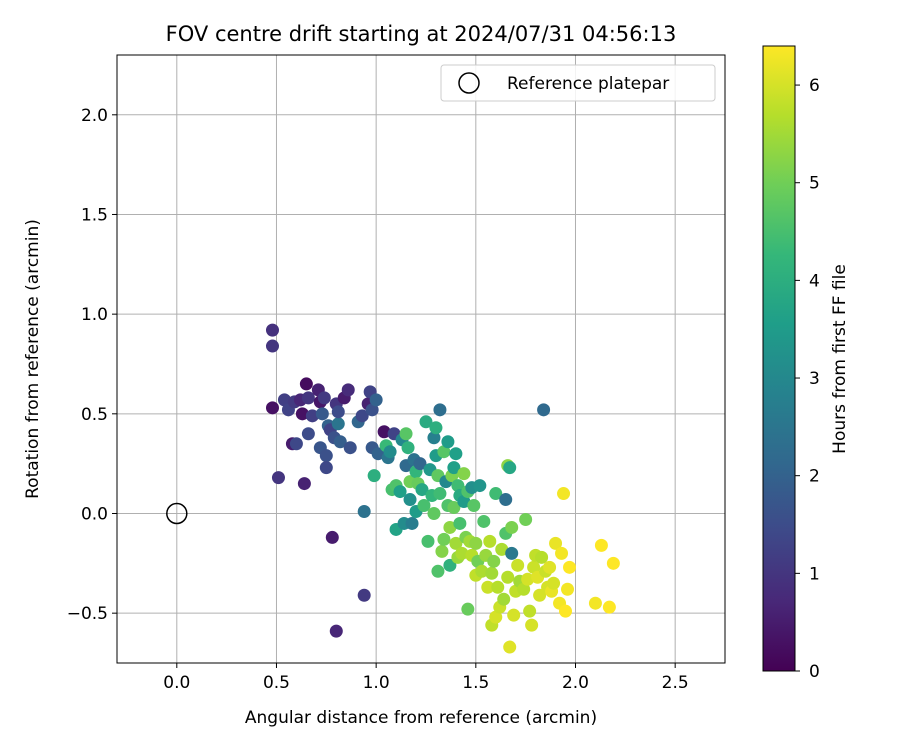 The image size is (900, 750). I want to click on x-tick-label: 2.5, so click(675, 683).